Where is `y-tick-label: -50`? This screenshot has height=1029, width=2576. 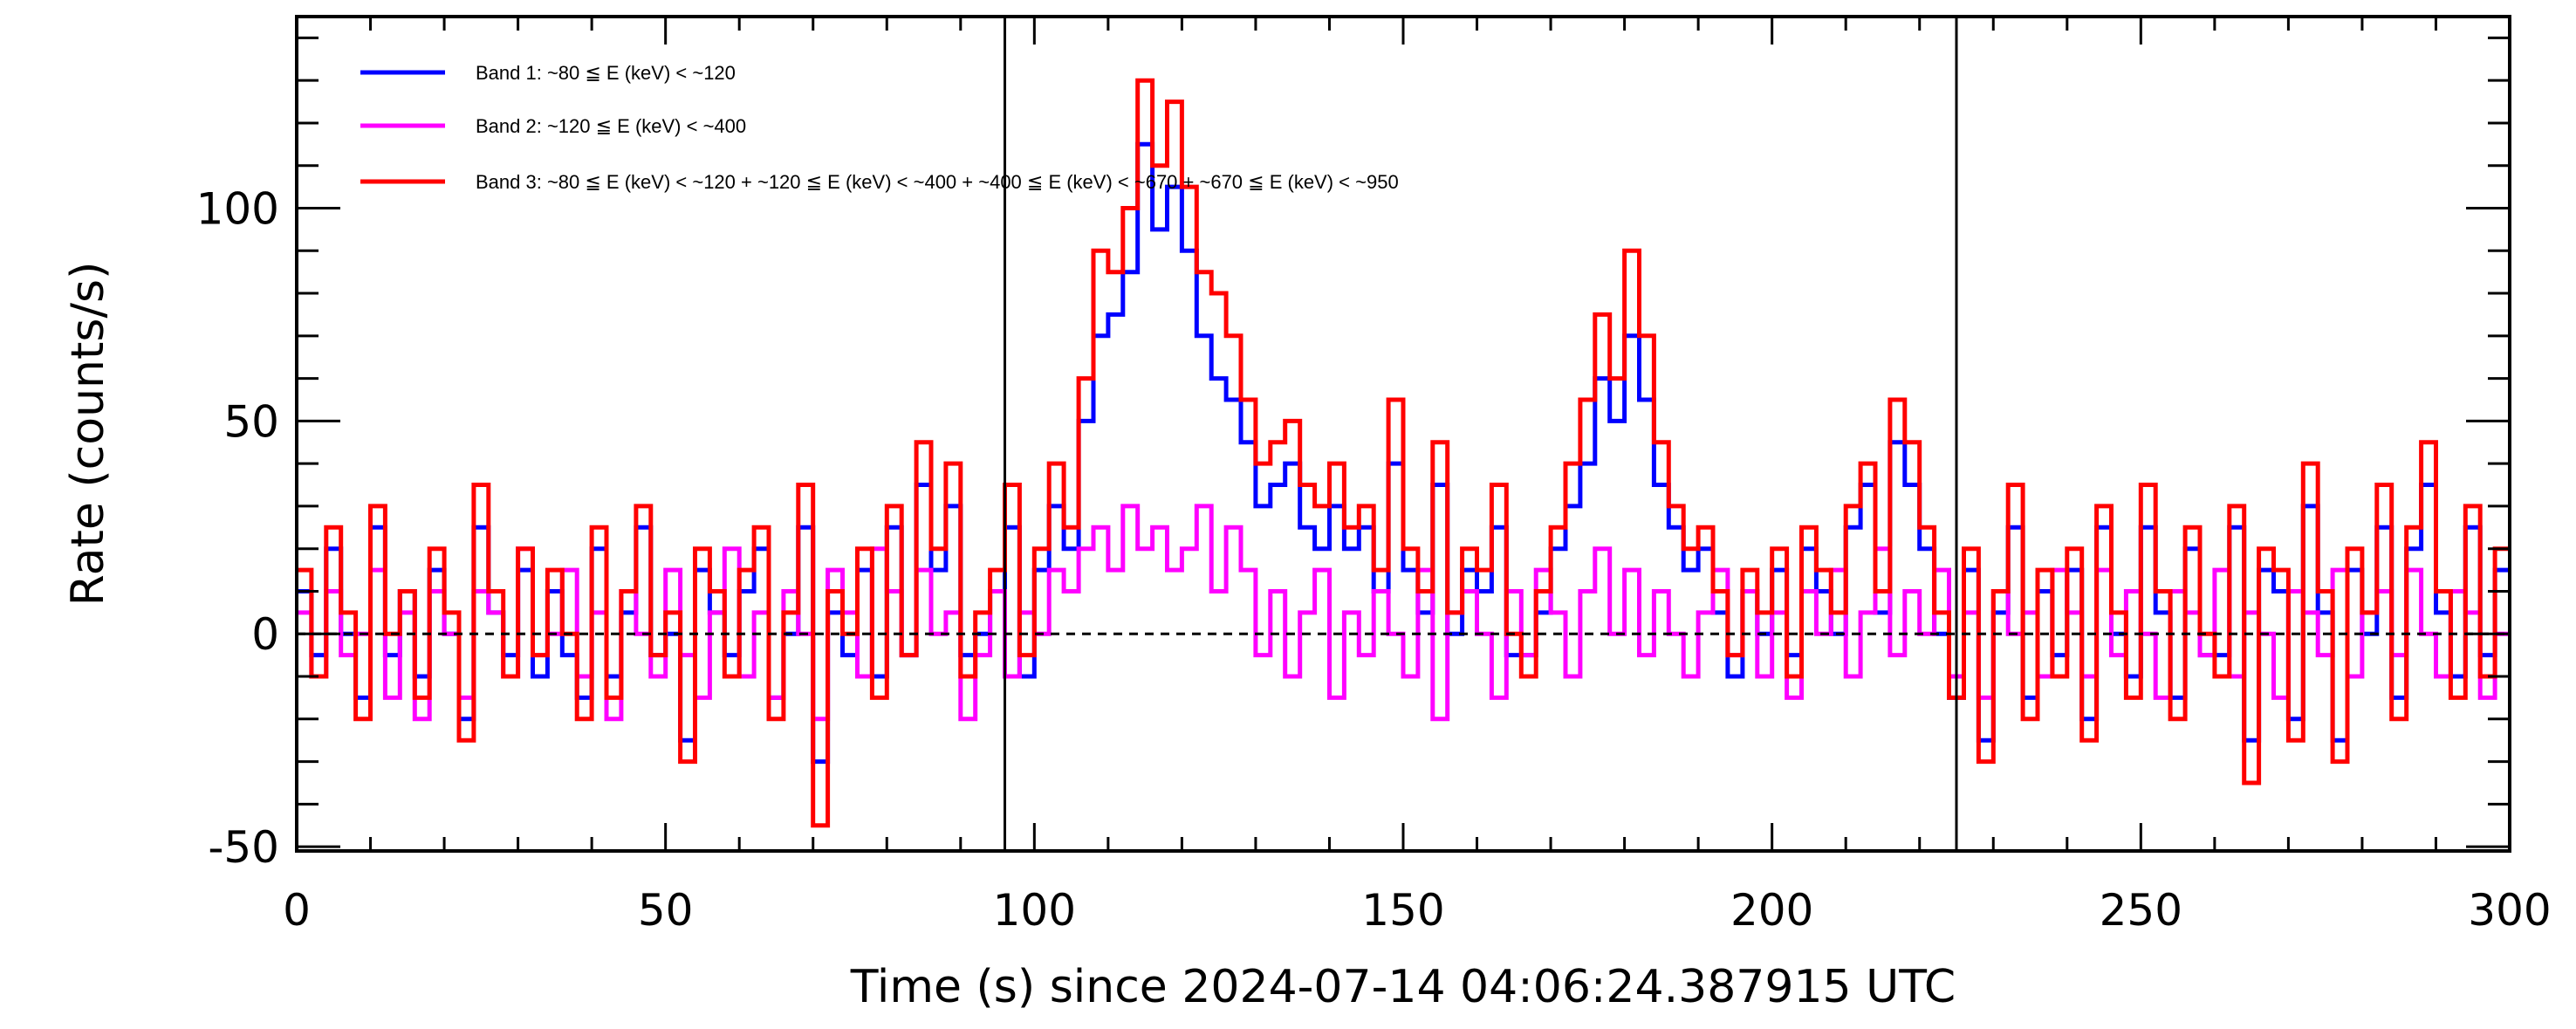
y-tick-label: -50 is located at coordinates (243, 847).